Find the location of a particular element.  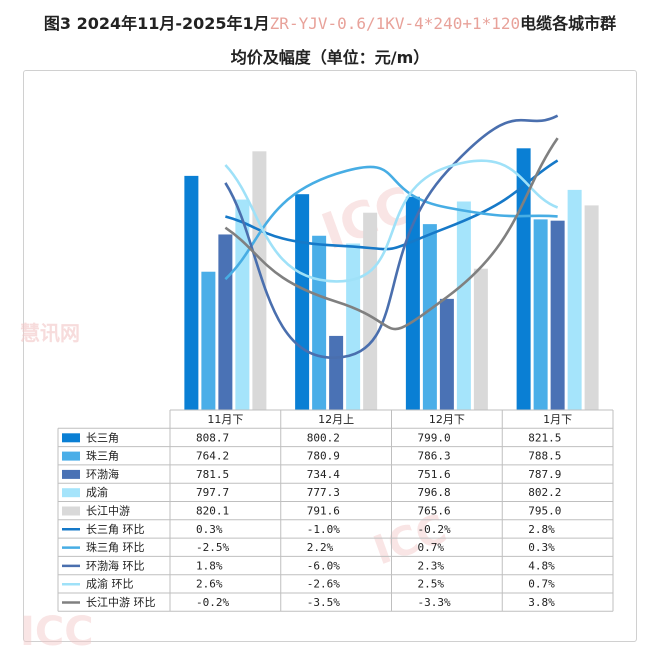

bar-珠三角-12月下 is located at coordinates (429, 317).